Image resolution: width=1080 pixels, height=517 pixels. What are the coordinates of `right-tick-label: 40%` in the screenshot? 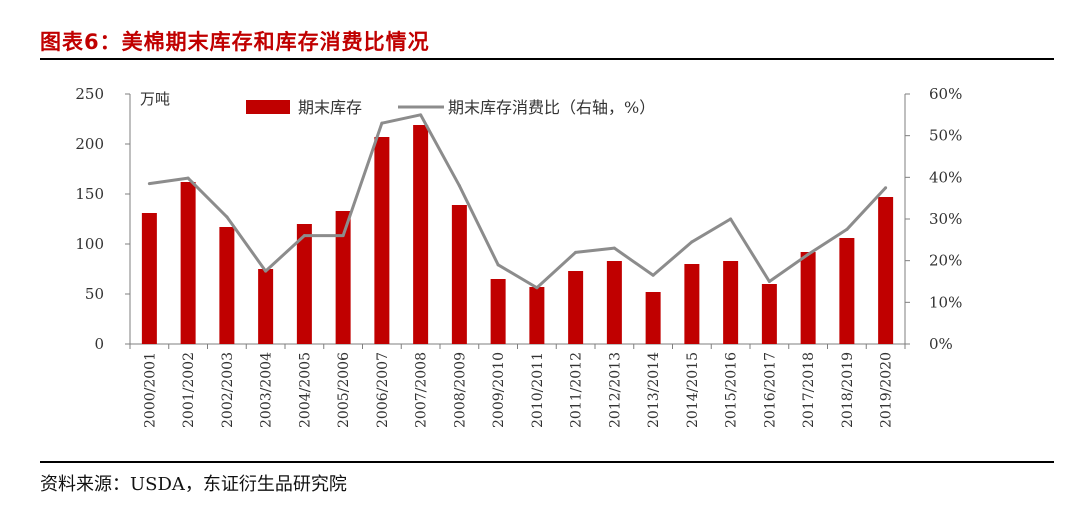 It's located at (945, 177).